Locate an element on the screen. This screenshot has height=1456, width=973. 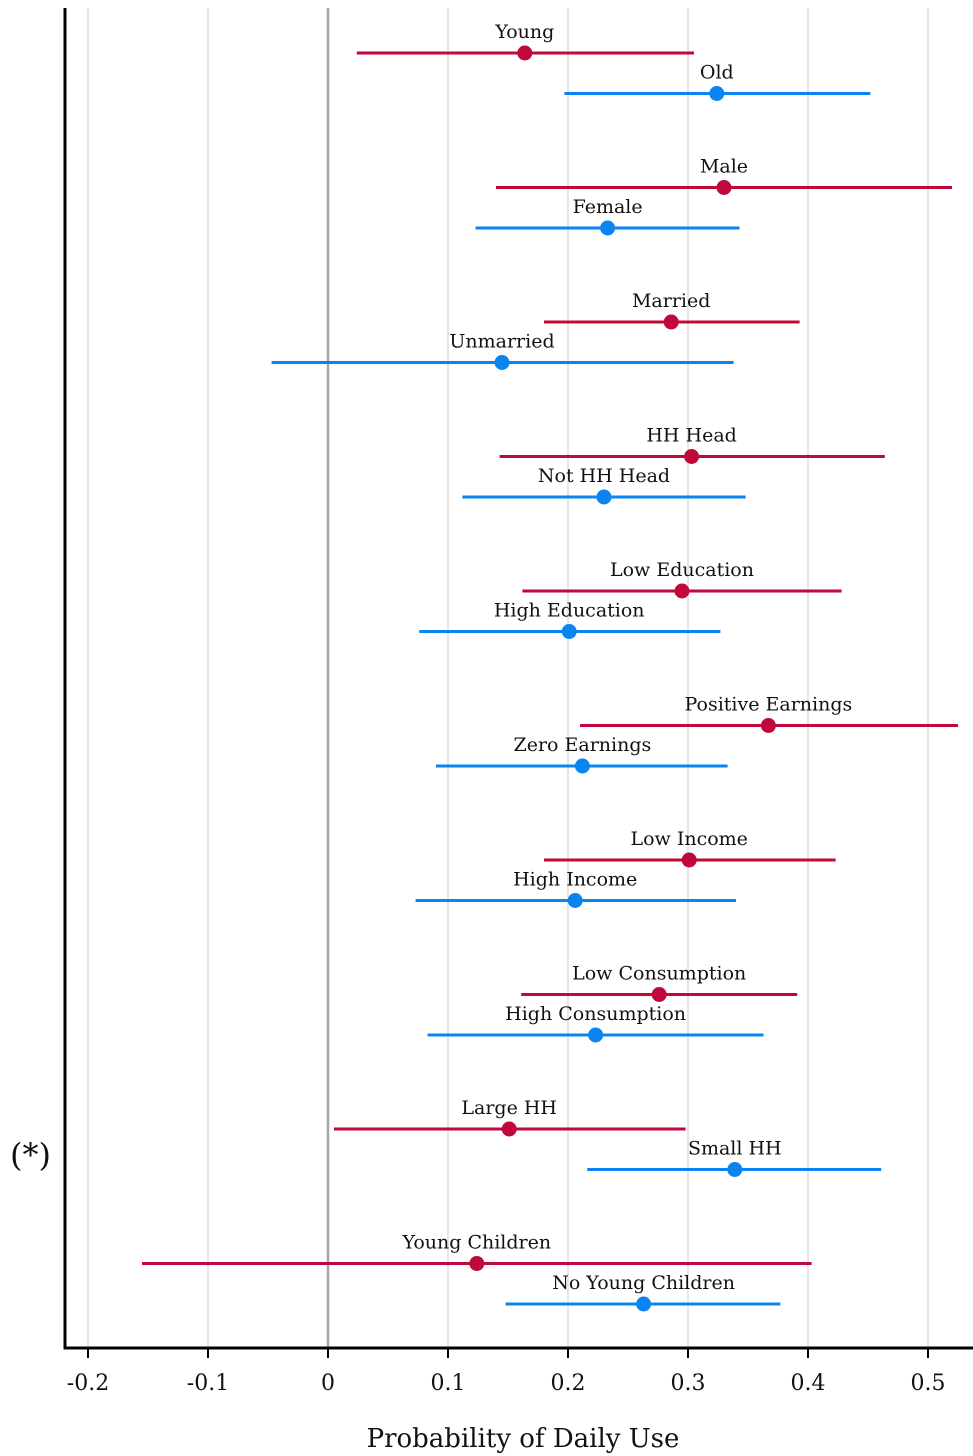
point-young-children is located at coordinates (477, 1263).